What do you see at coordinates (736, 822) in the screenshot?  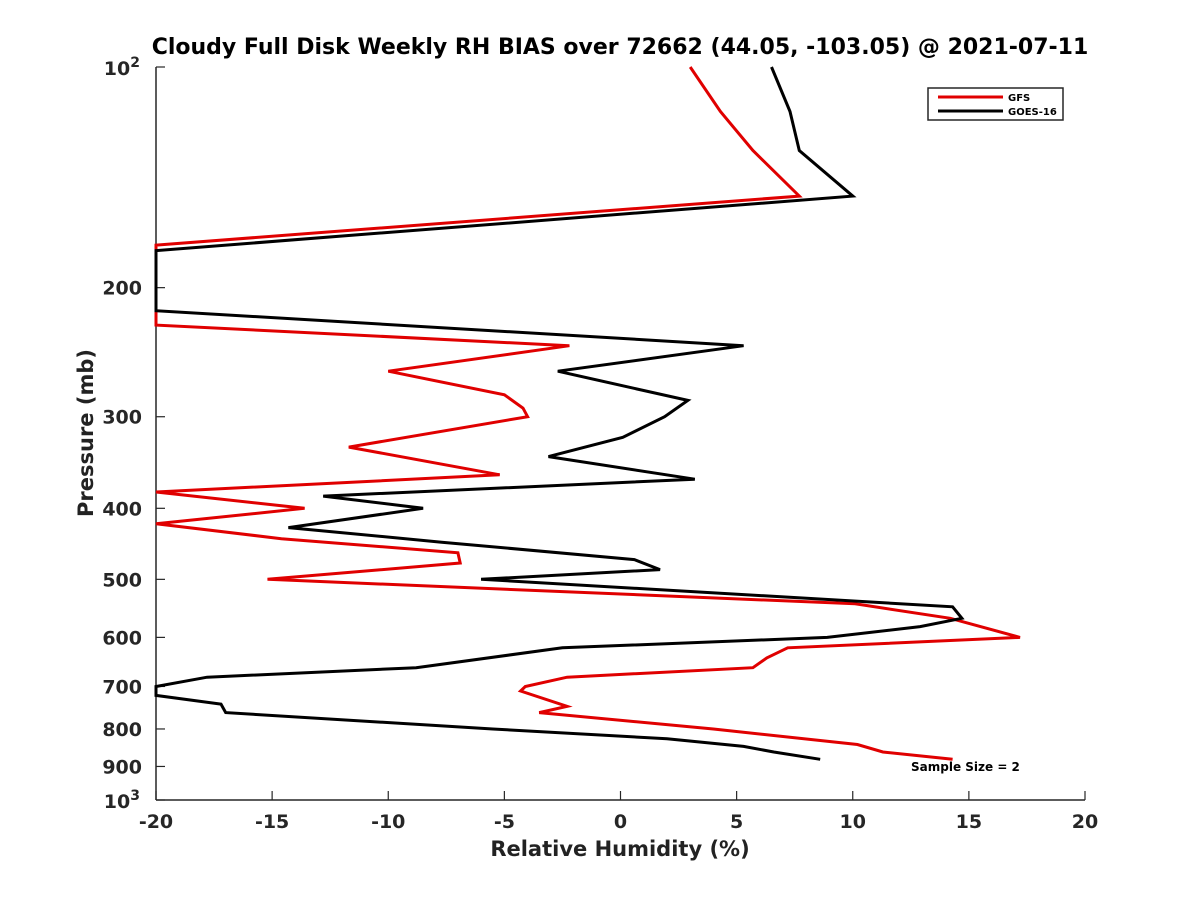 I see `x-tick-label: 5` at bounding box center [736, 822].